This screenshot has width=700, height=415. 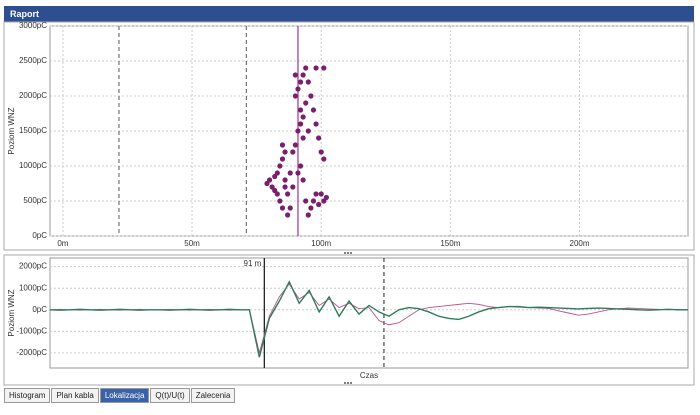 I want to click on x-tick-label: 100m, so click(x=321, y=243).